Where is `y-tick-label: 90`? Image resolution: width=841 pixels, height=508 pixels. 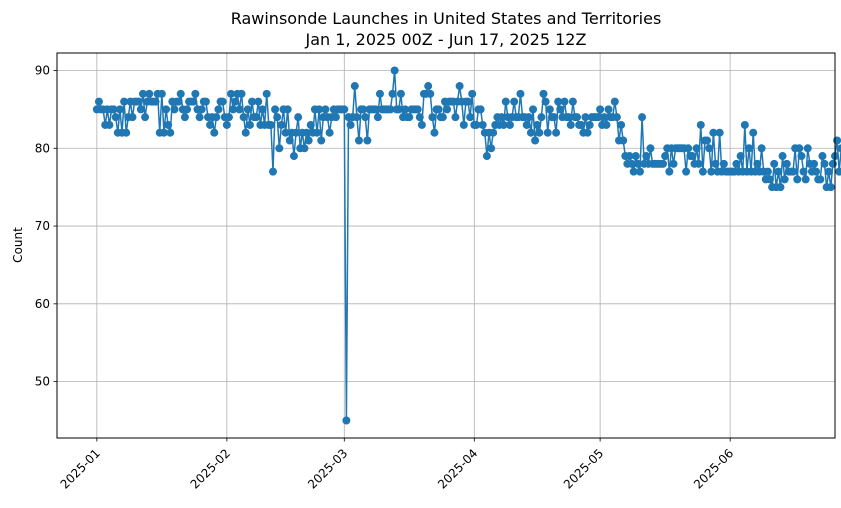 y-tick-label: 90 is located at coordinates (42, 71).